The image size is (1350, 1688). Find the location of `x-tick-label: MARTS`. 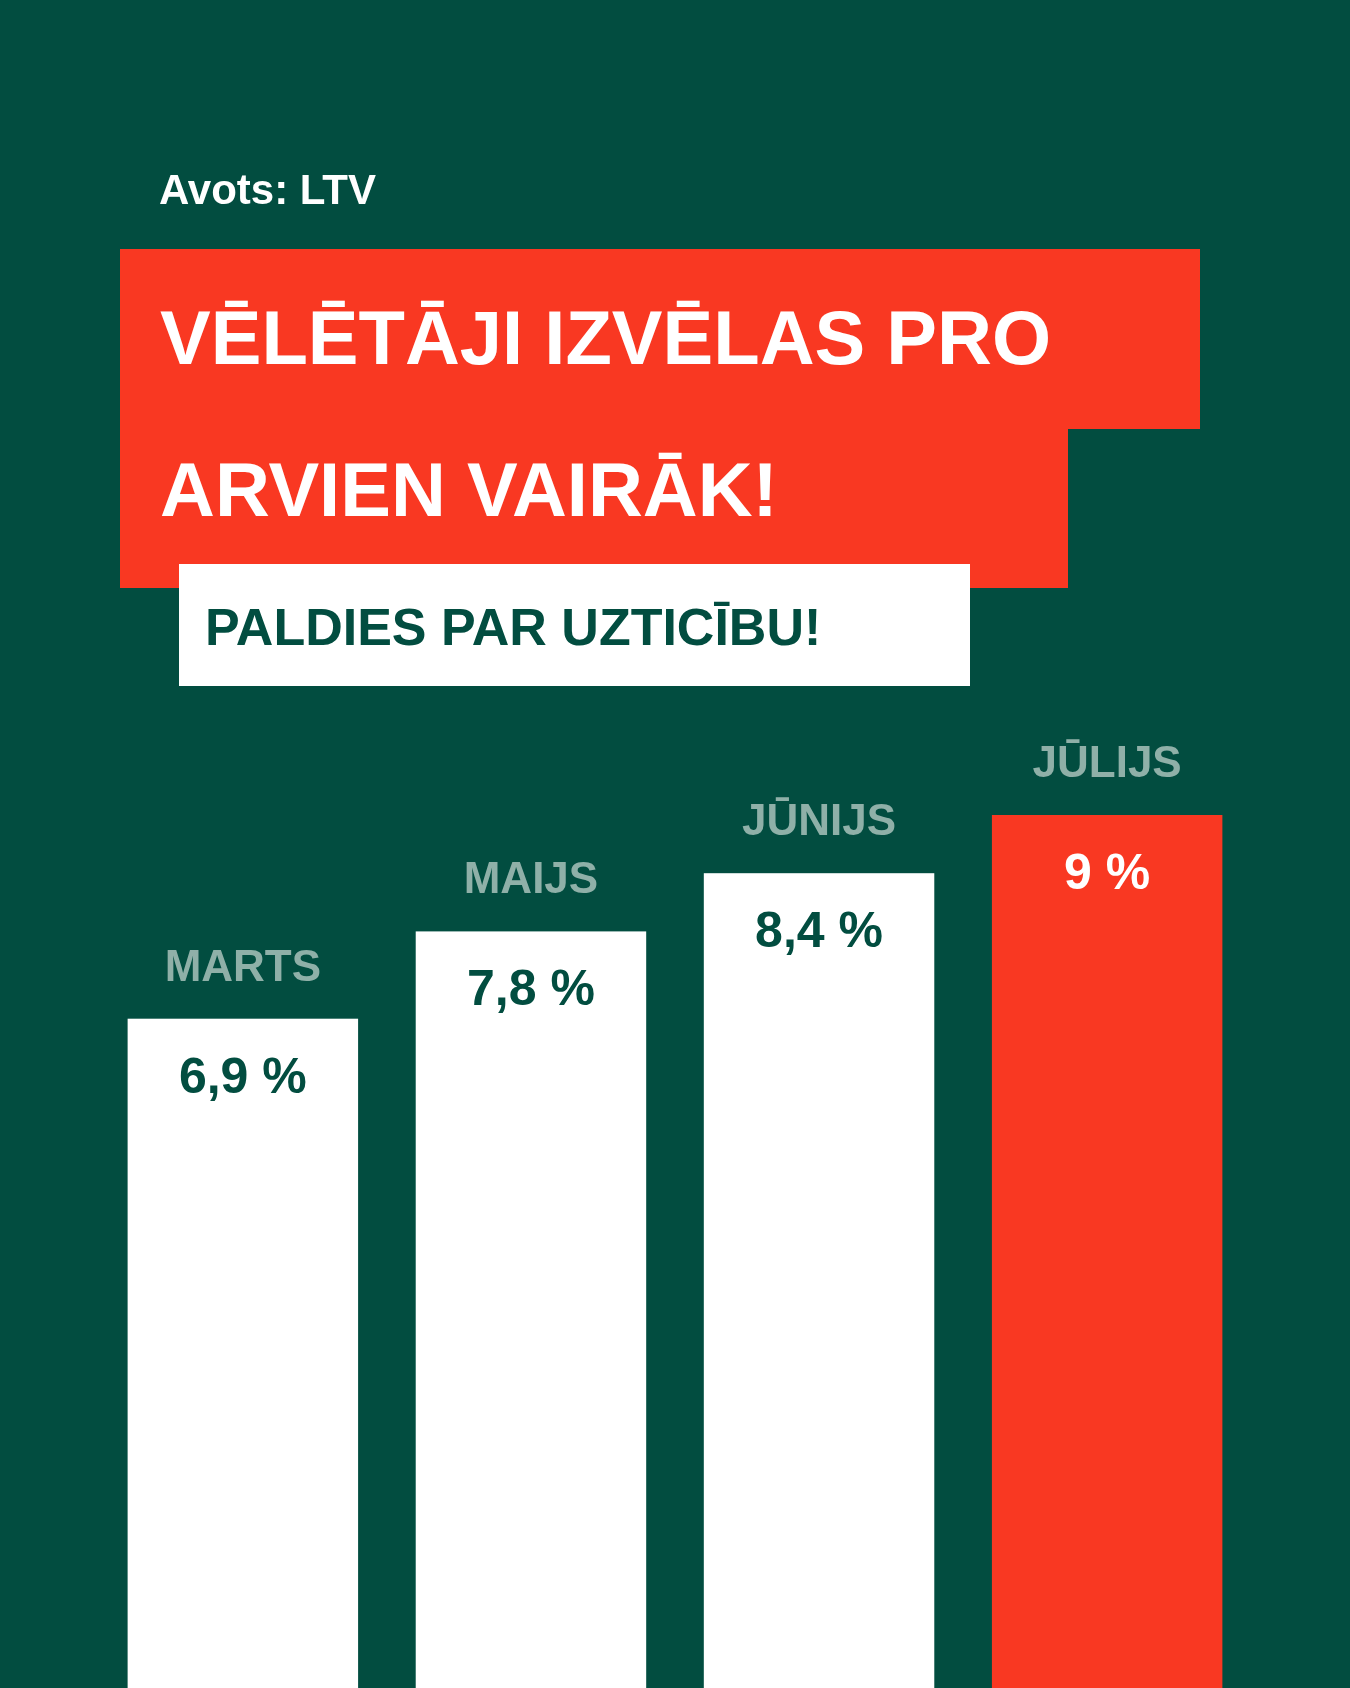

x-tick-label: MARTS is located at coordinates (243, 965).